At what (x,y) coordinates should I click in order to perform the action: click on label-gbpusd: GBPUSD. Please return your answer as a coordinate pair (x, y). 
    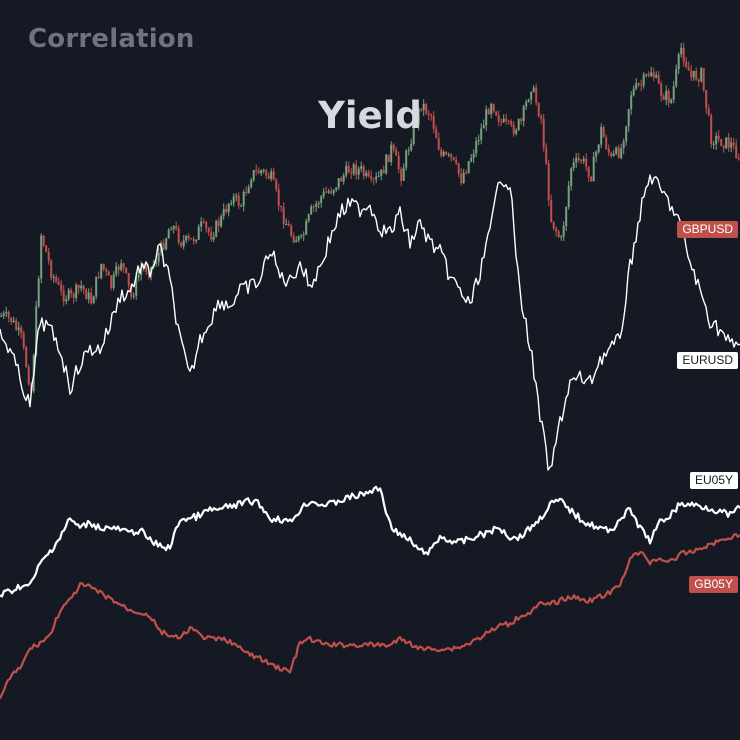
    Looking at the image, I should click on (707, 229).